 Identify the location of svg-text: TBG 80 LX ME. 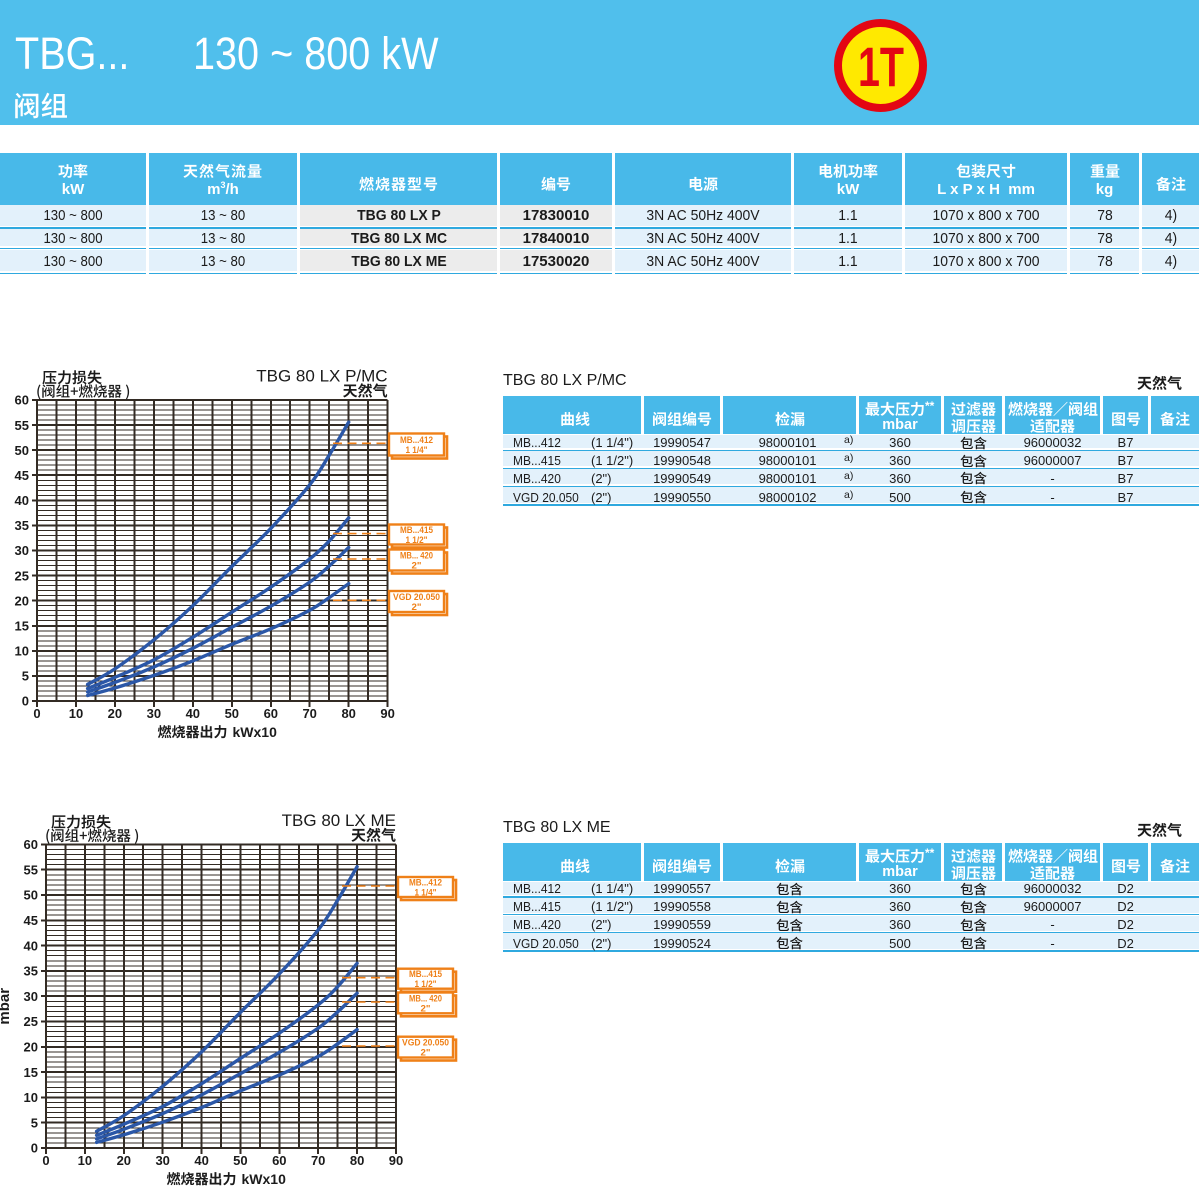
(339, 820).